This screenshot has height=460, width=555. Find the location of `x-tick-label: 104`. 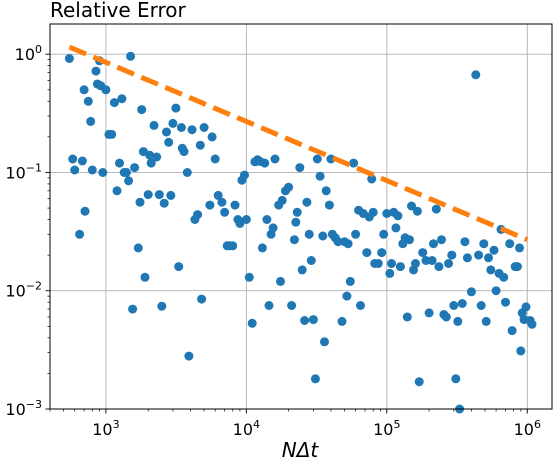

x-tick-label: 104 is located at coordinates (246, 428).